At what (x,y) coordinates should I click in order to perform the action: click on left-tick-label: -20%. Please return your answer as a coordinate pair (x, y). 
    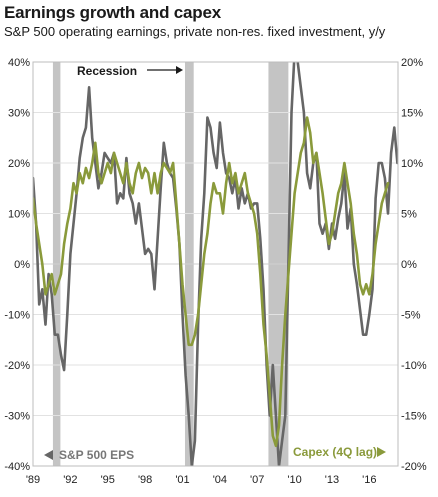
    Looking at the image, I should click on (17, 366).